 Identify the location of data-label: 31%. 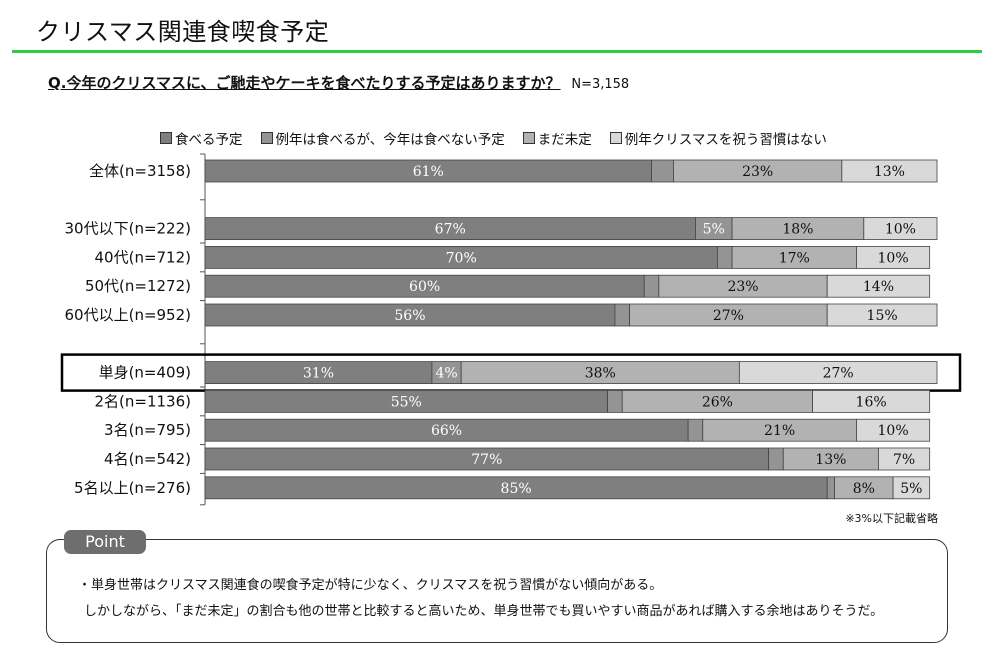
(318, 374).